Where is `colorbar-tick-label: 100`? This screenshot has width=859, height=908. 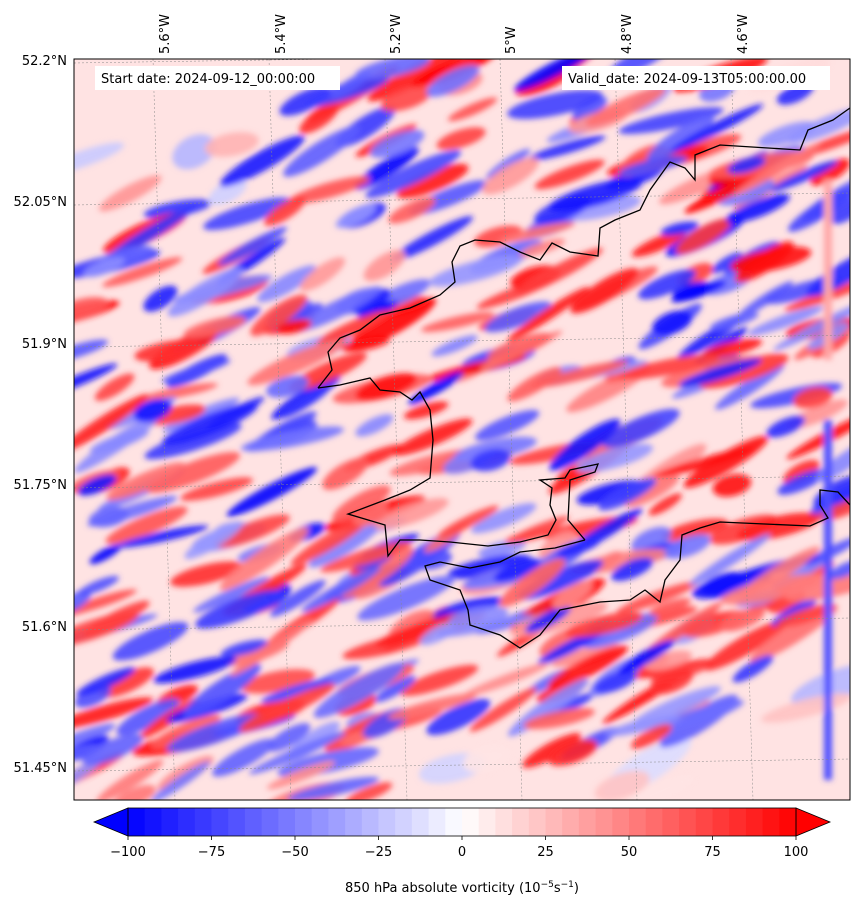 colorbar-tick-label: 100 is located at coordinates (796, 852).